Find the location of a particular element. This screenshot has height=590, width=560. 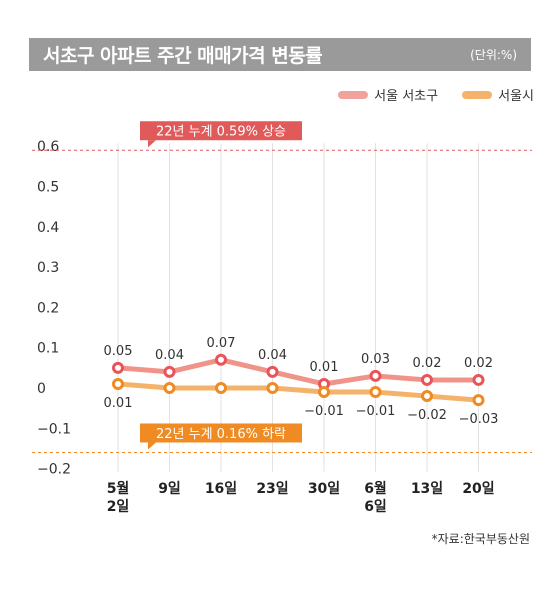

x-tick-label-line: 20일 is located at coordinates (478, 489).